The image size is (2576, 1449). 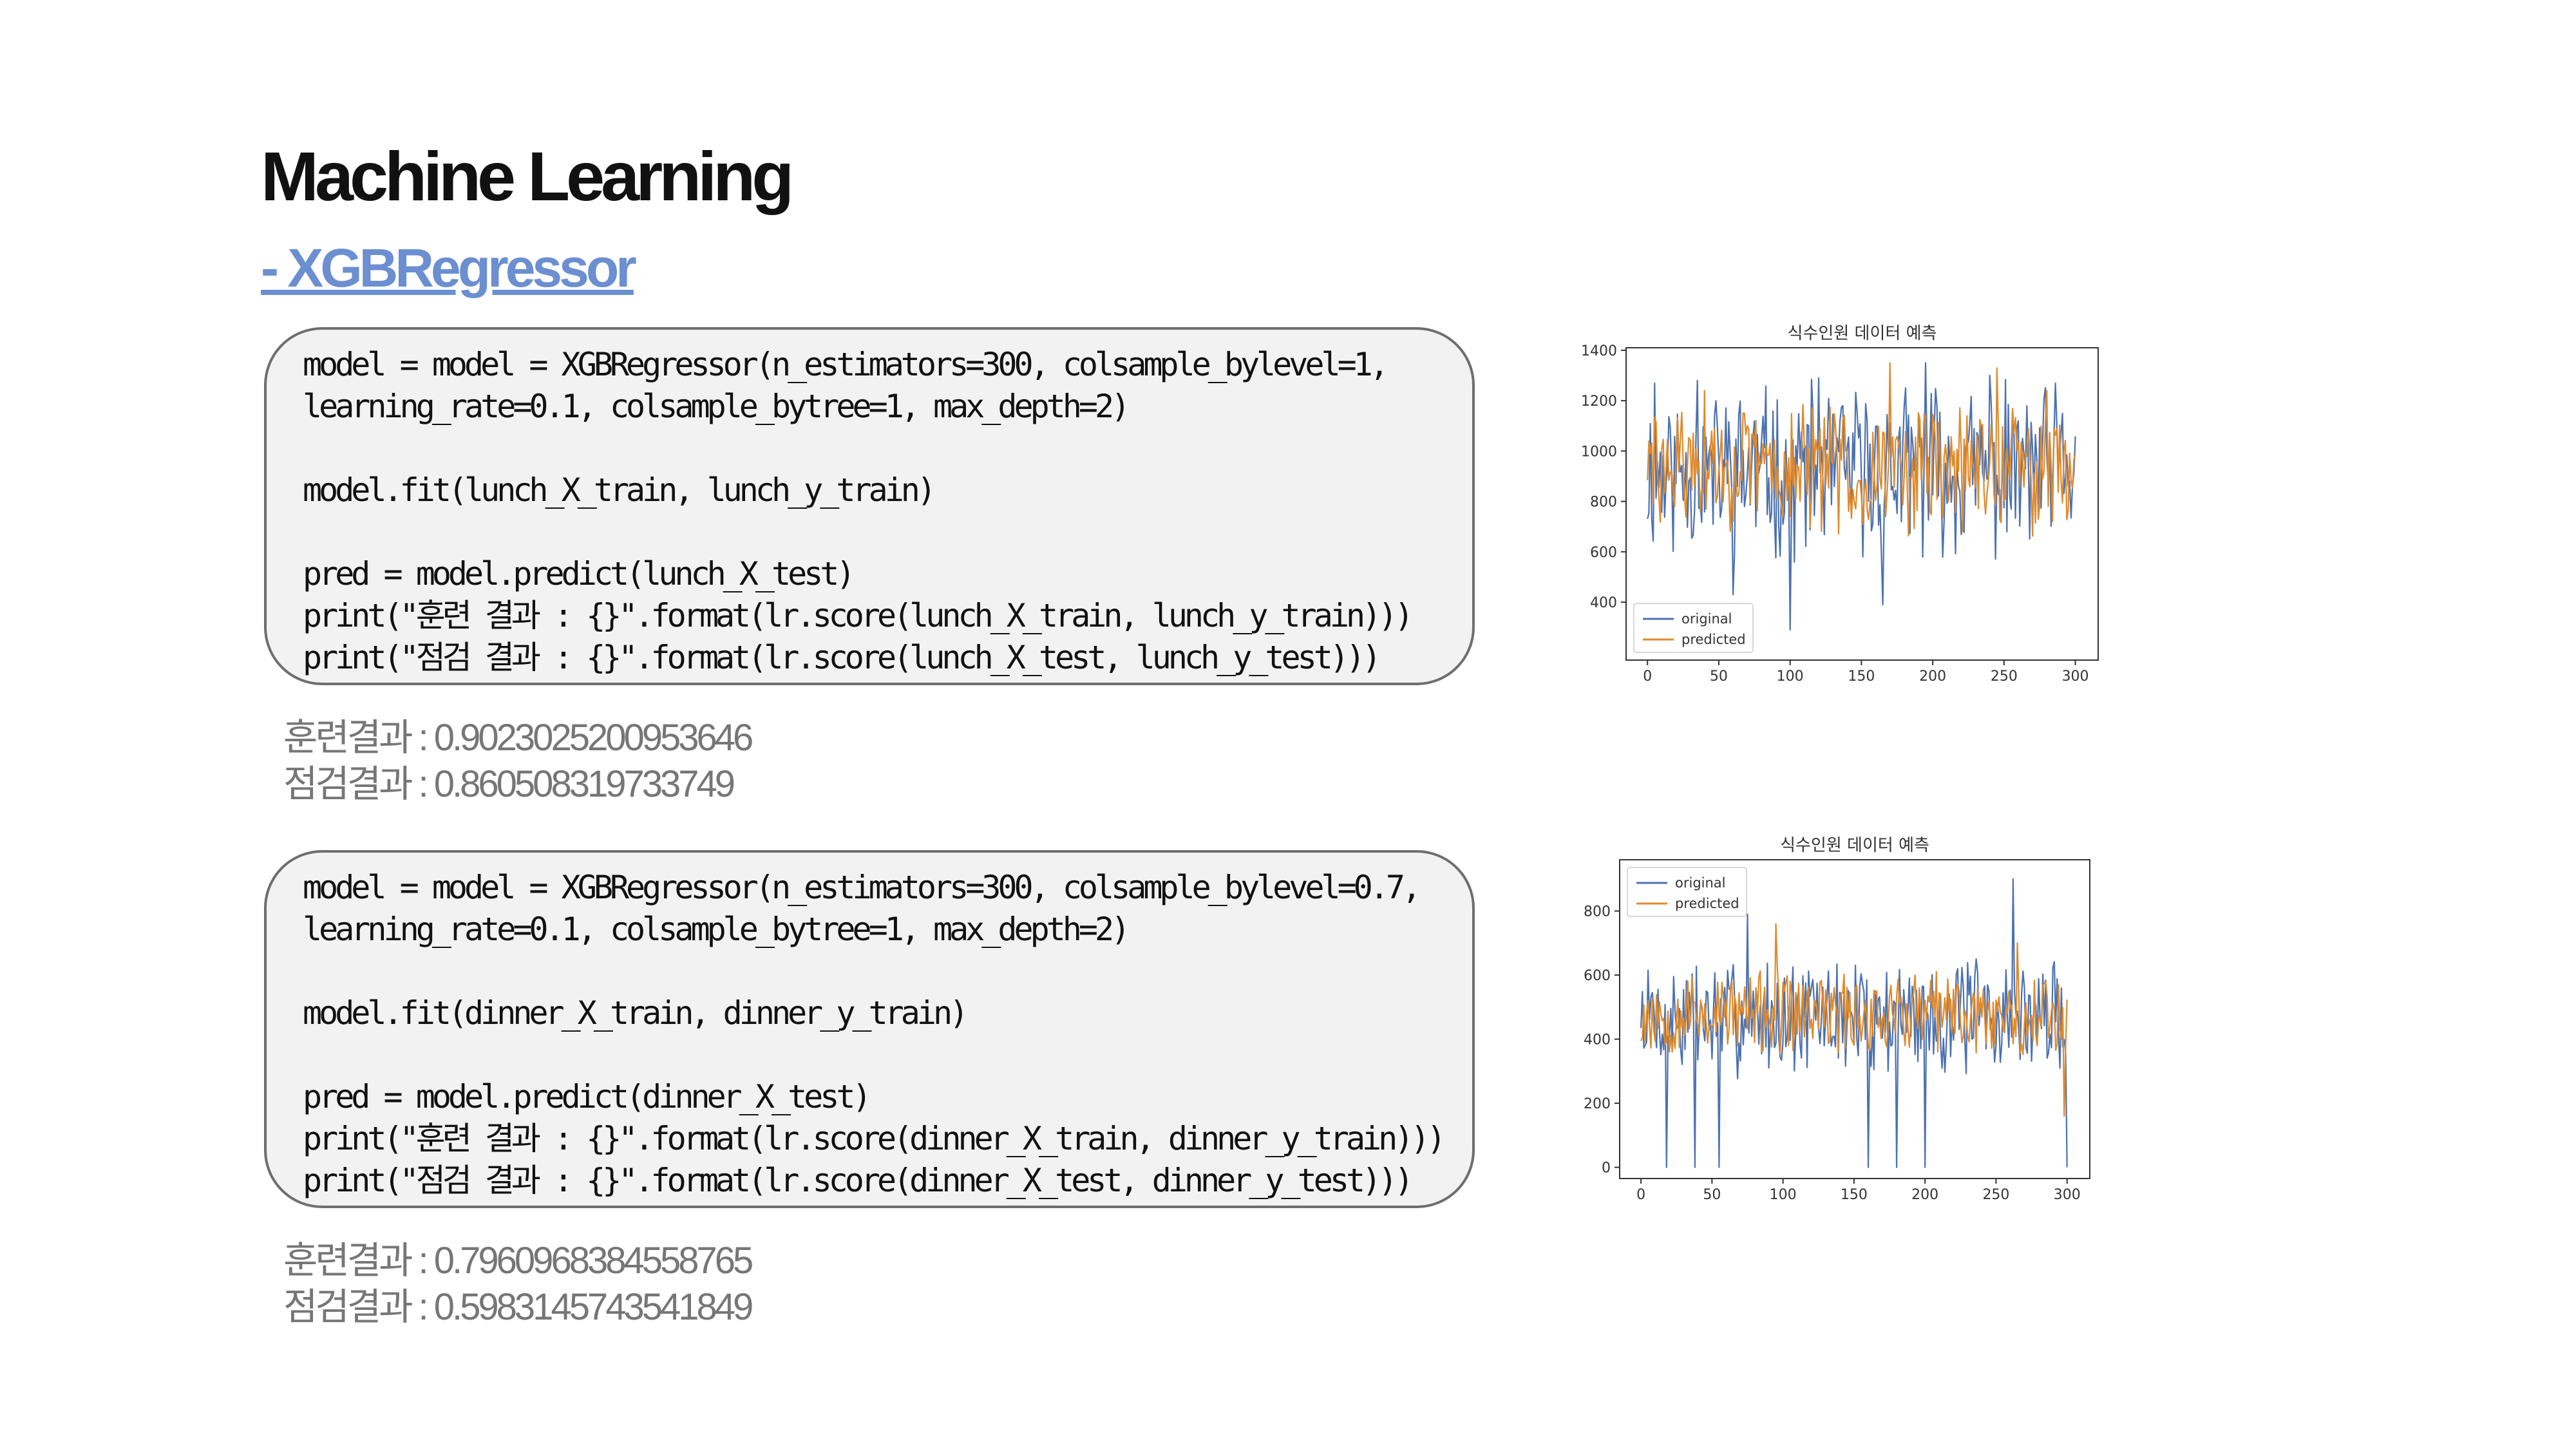 I want to click on y-tick-label: 1400, so click(x=1599, y=351).